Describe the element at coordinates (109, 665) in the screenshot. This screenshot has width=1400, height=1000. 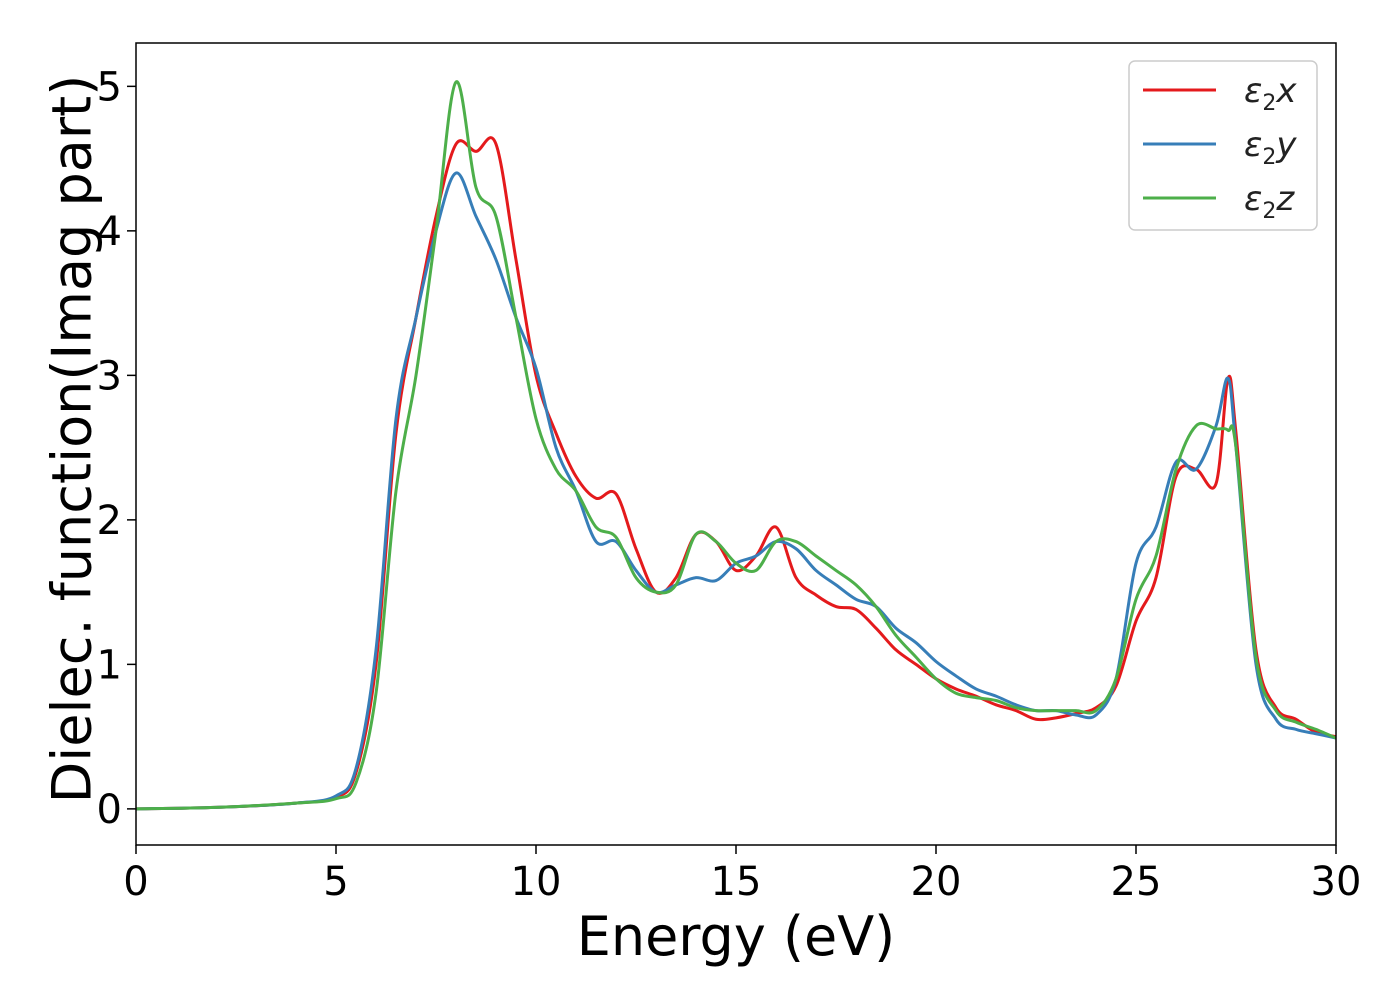
I see `y-tick-label: 1` at that location.